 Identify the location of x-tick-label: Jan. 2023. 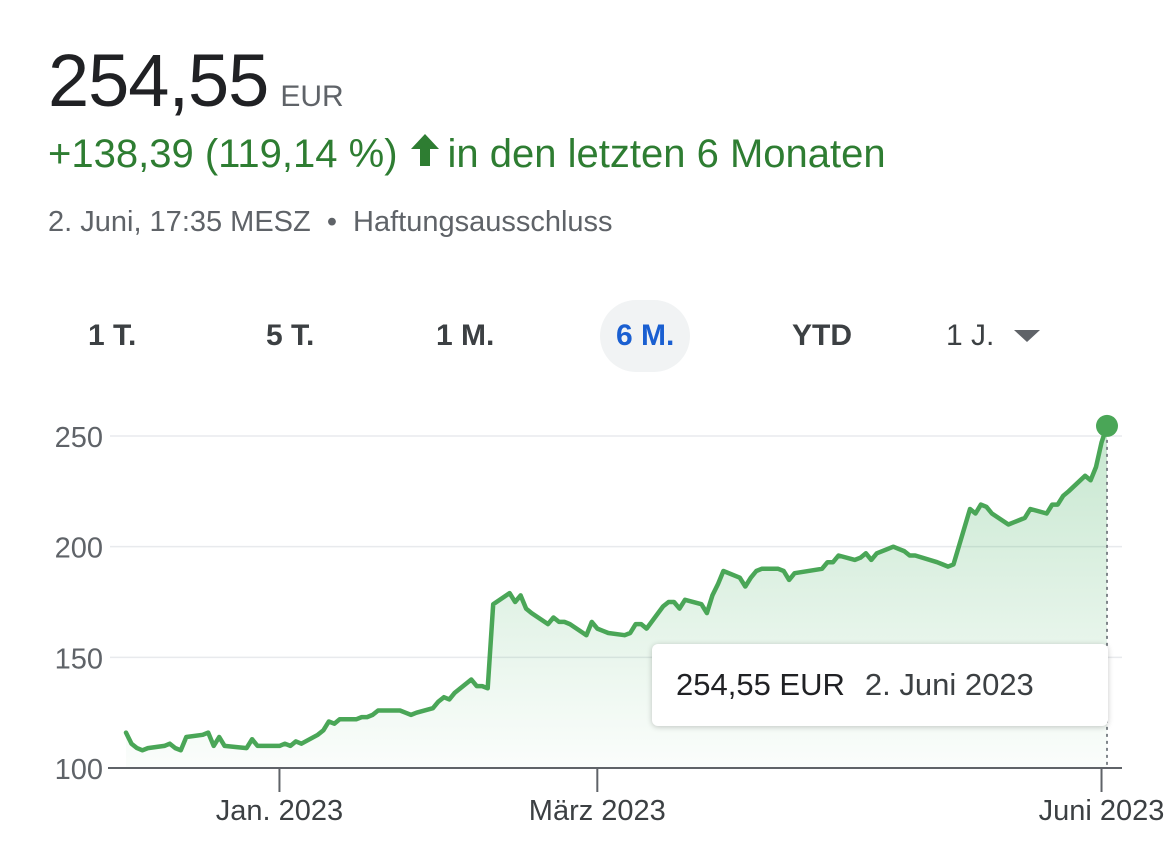
(279, 811).